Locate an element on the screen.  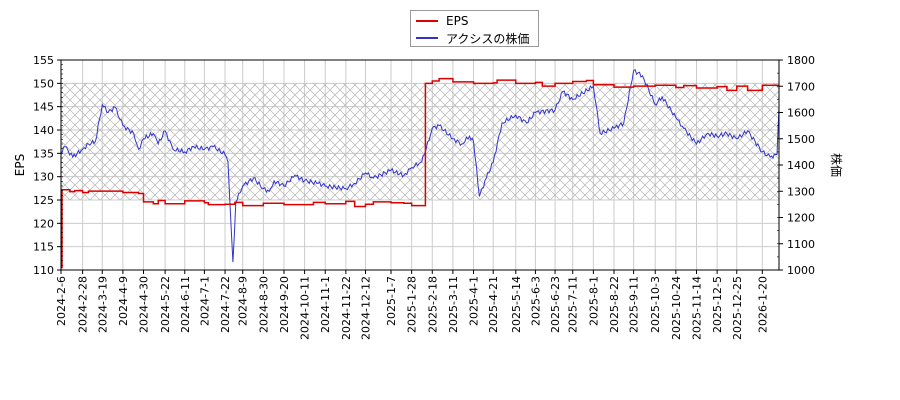
x-tick-label: 2025-8-1 is located at coordinates (593, 301).